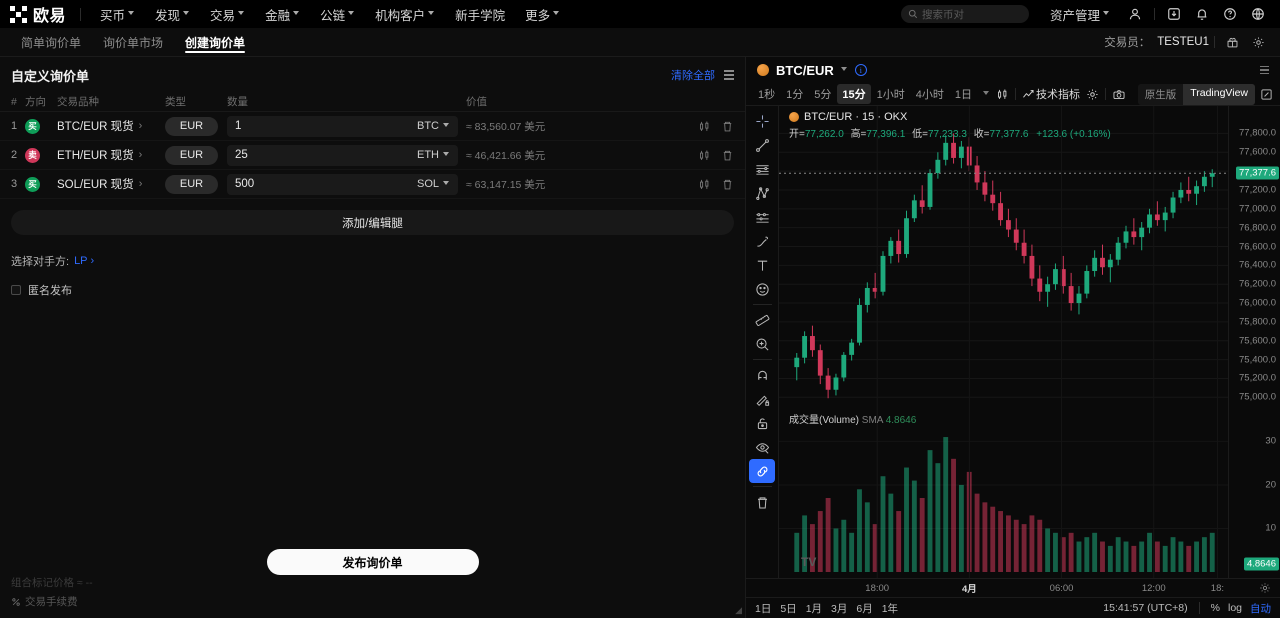 Image resolution: width=1280 pixels, height=618 pixels. What do you see at coordinates (1119, 94) in the screenshot?
I see `snapshot-camera-icon` at bounding box center [1119, 94].